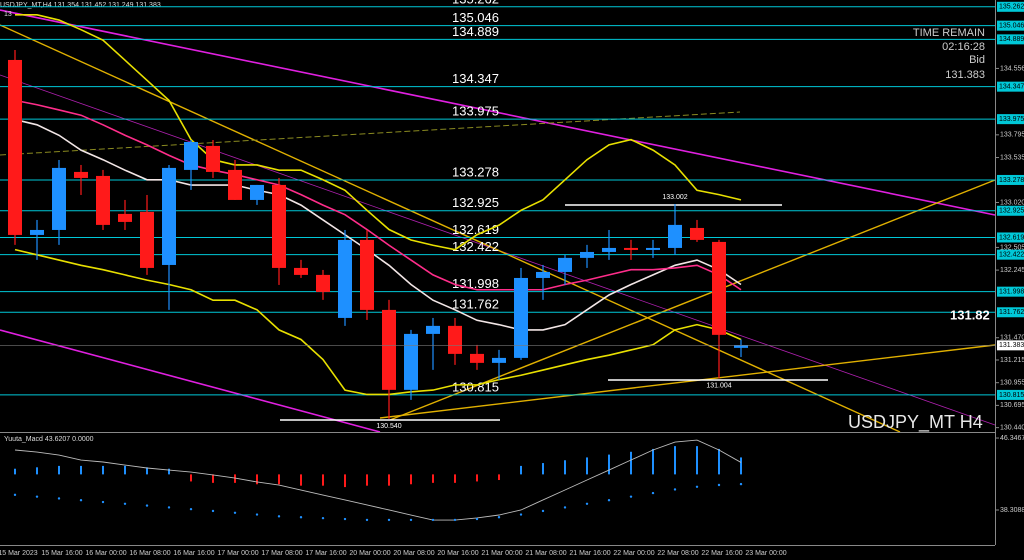 This screenshot has width=1024, height=560. What do you see at coordinates (475, 17) in the screenshot?
I see `level-label: 135.046` at bounding box center [475, 17].